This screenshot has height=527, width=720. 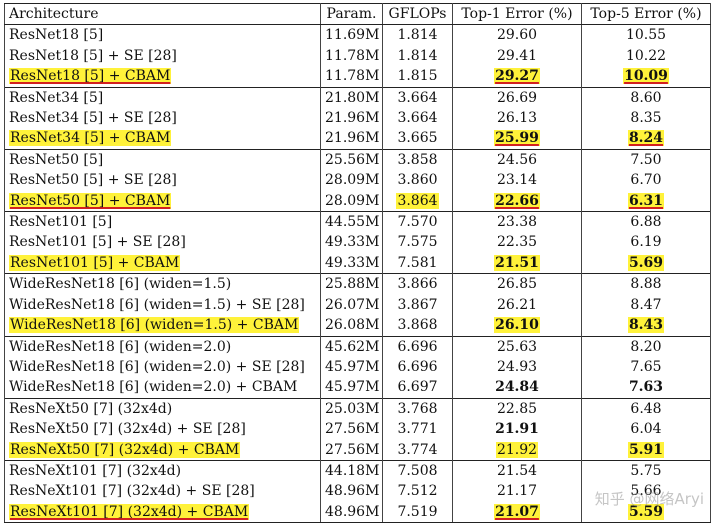 I want to click on header-param: Param., so click(x=351, y=14).